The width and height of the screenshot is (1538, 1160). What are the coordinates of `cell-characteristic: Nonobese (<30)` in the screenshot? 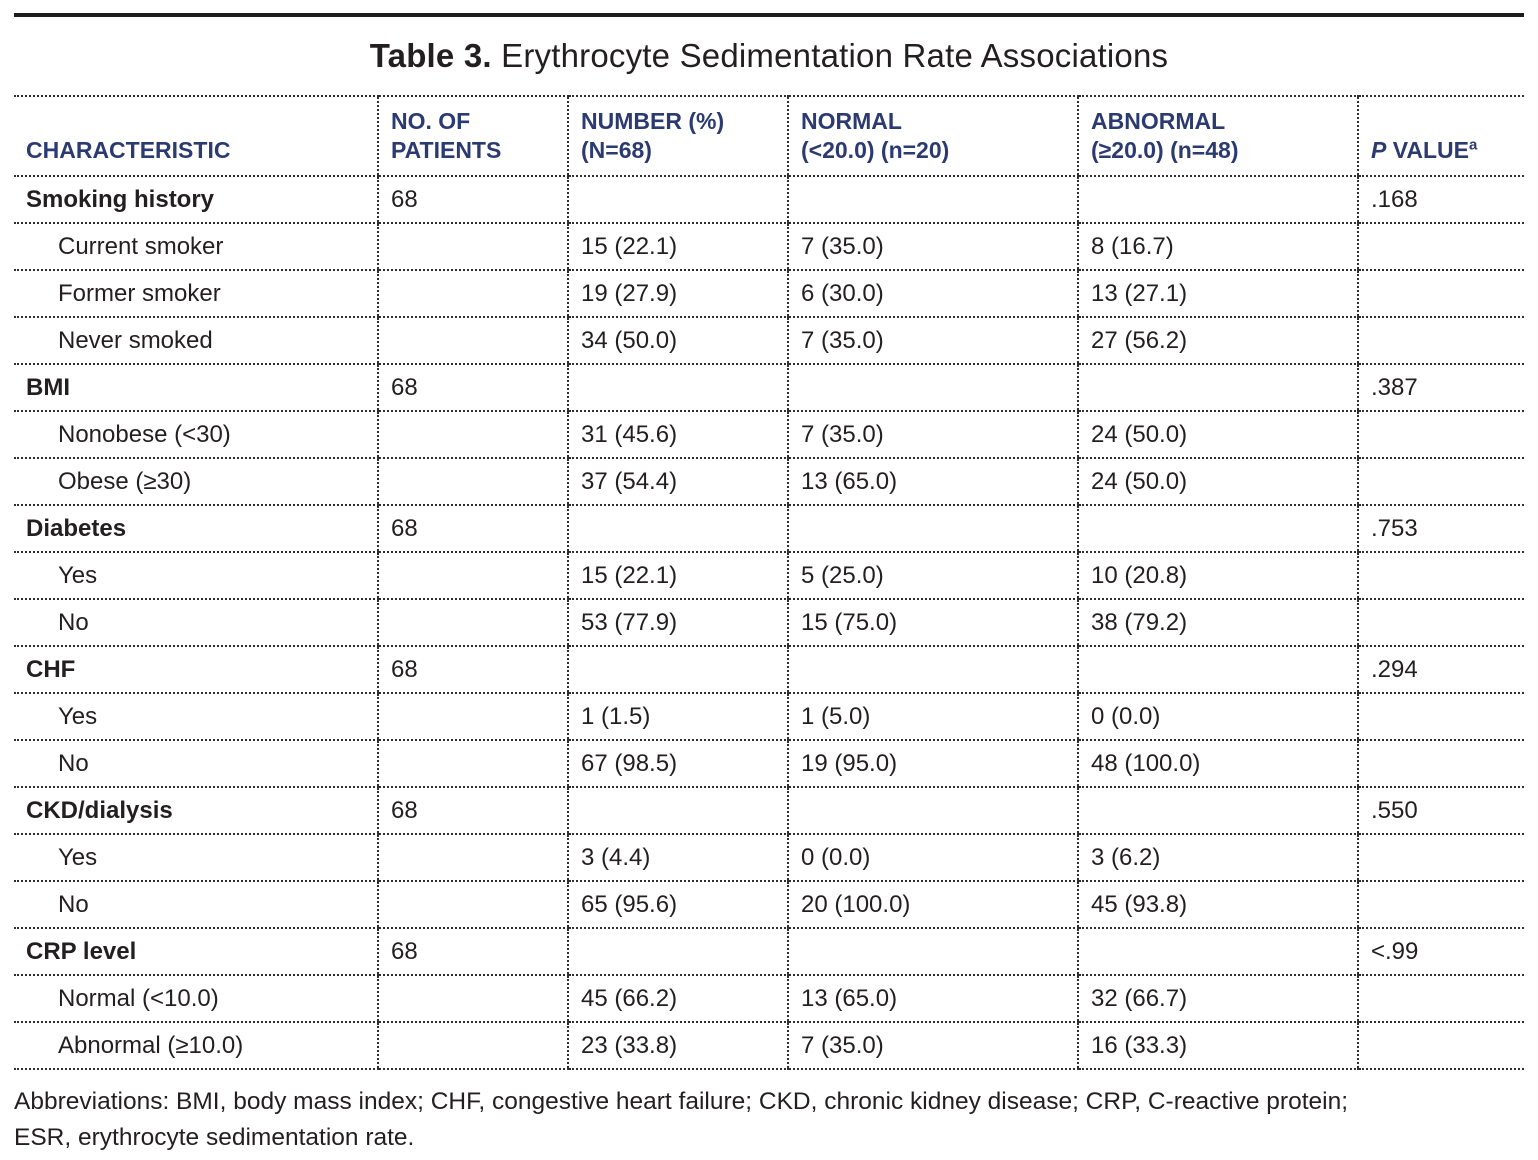 It's located at (196, 435).